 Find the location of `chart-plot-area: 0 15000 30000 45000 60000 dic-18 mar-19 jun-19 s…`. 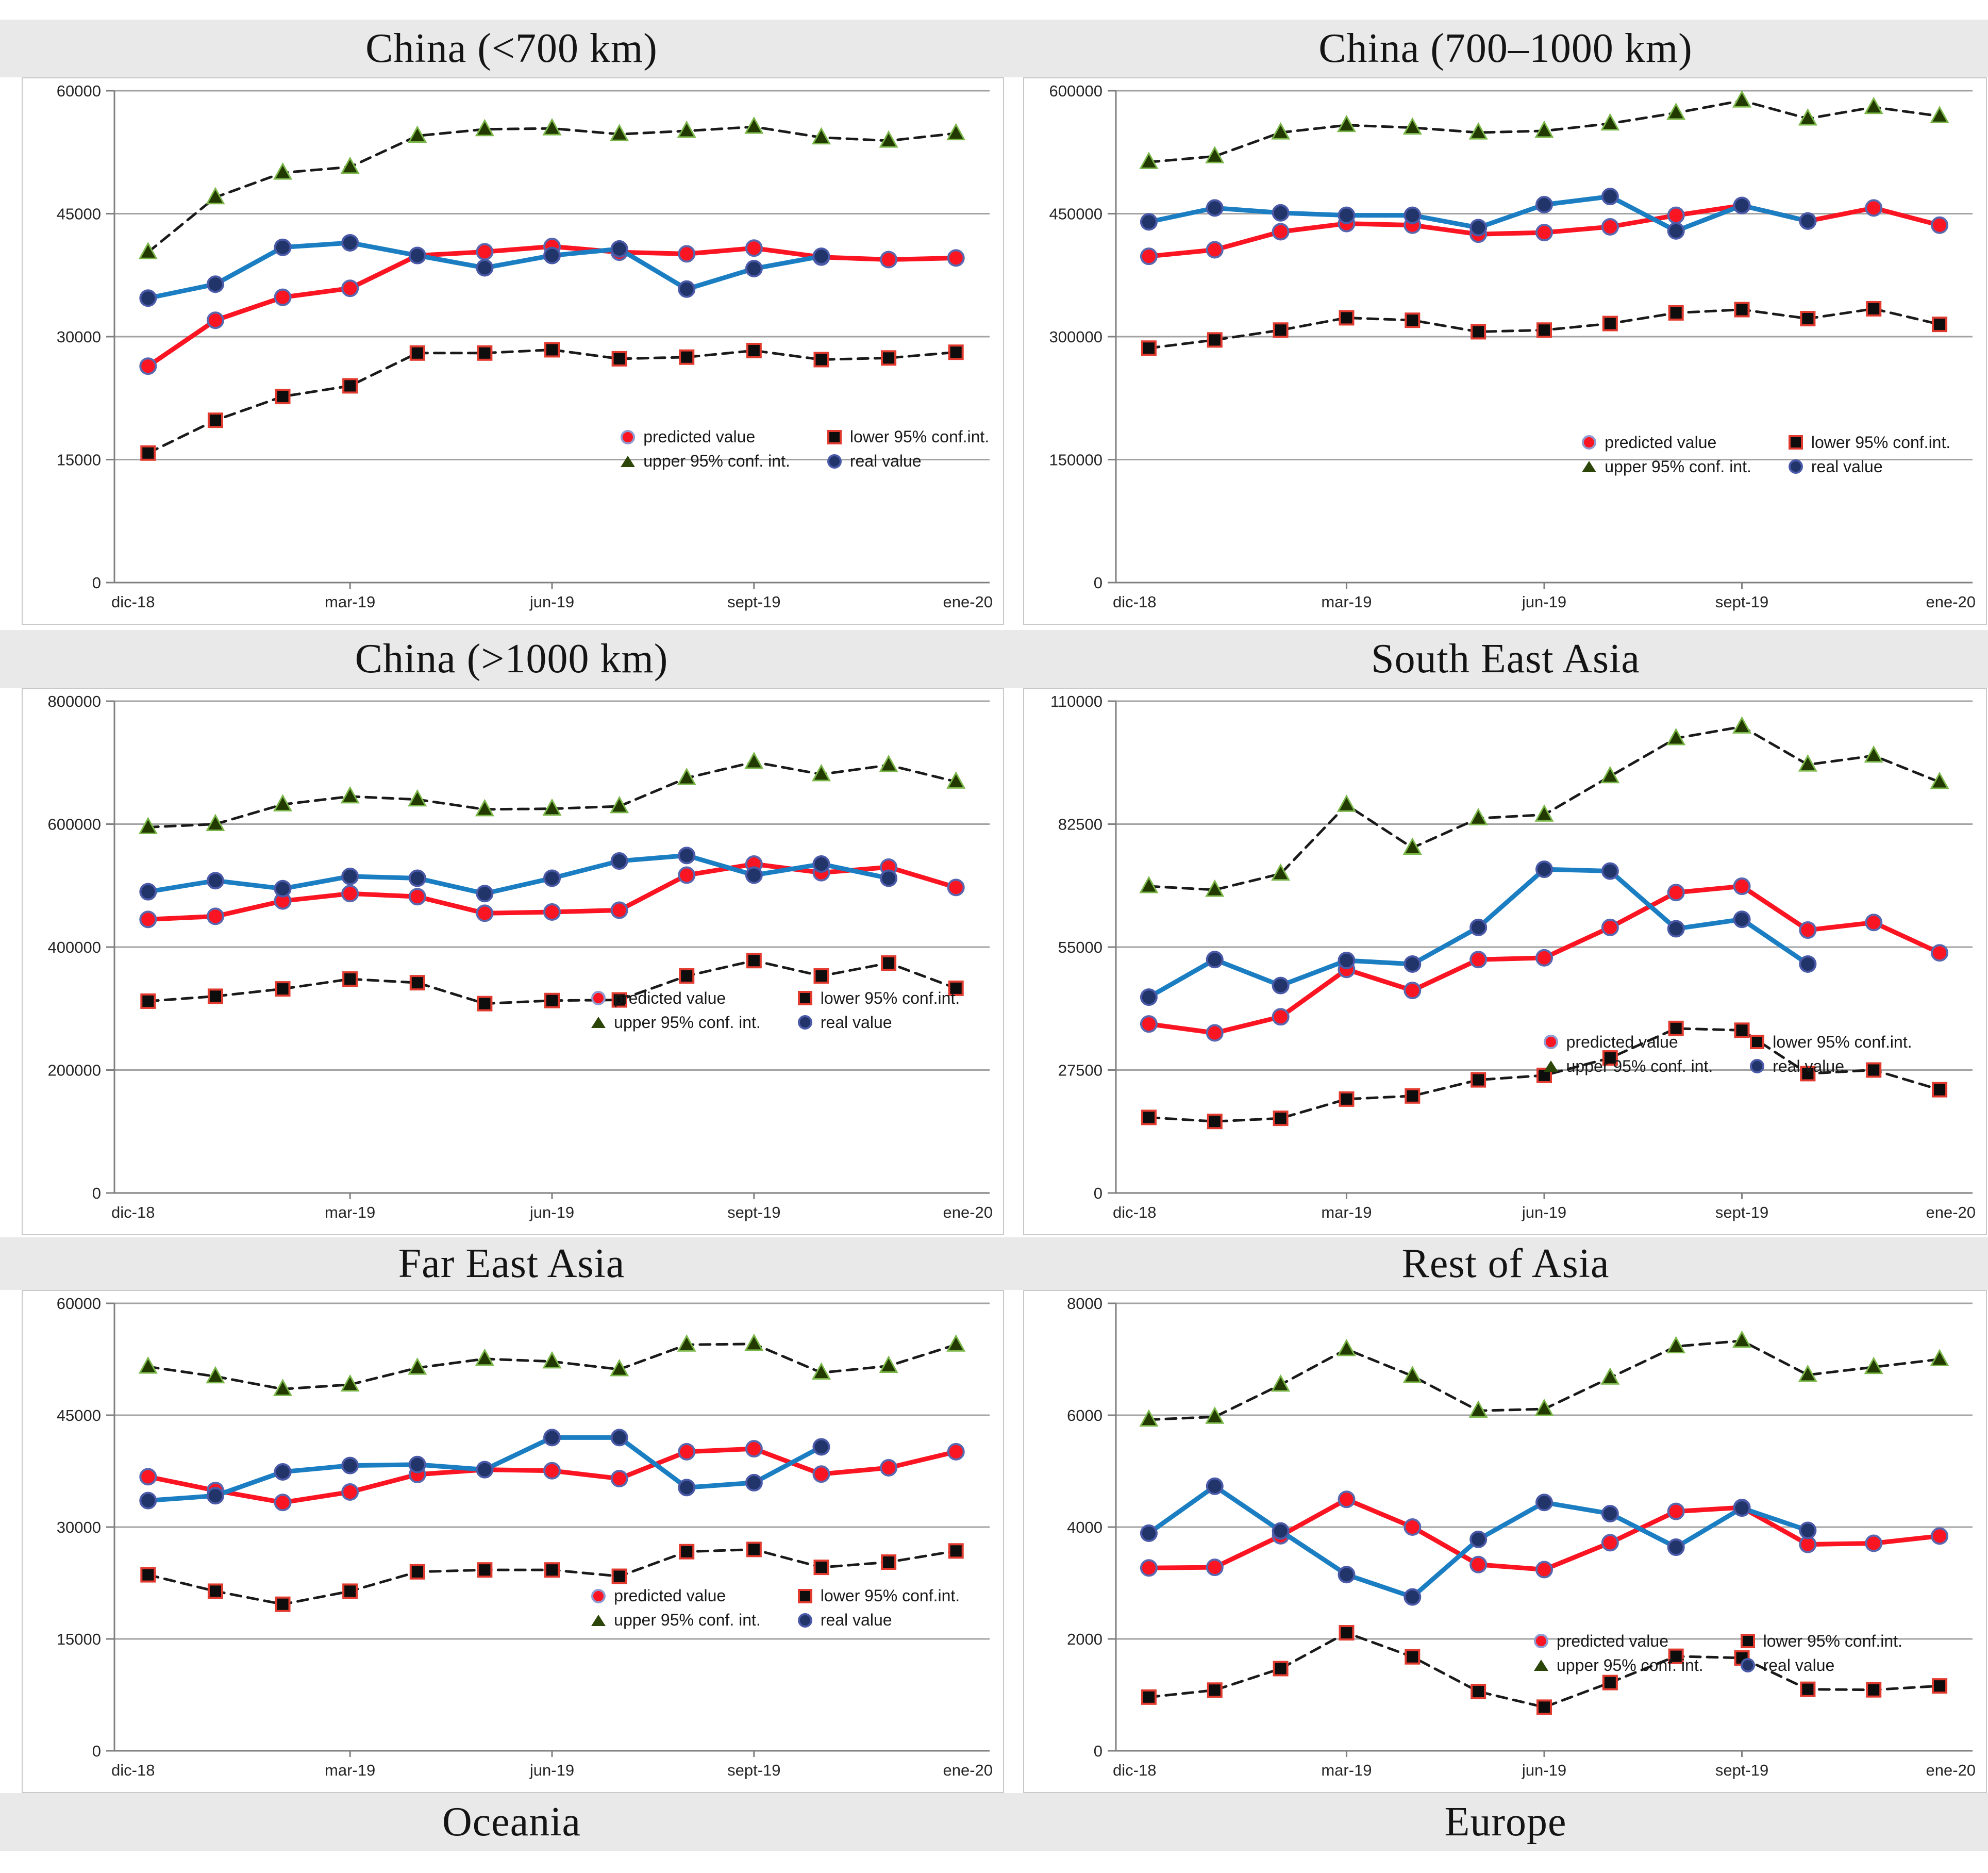

chart-plot-area: 0 15000 30000 45000 60000 dic-18 mar-19 jun-19 s… is located at coordinates (513, 351).